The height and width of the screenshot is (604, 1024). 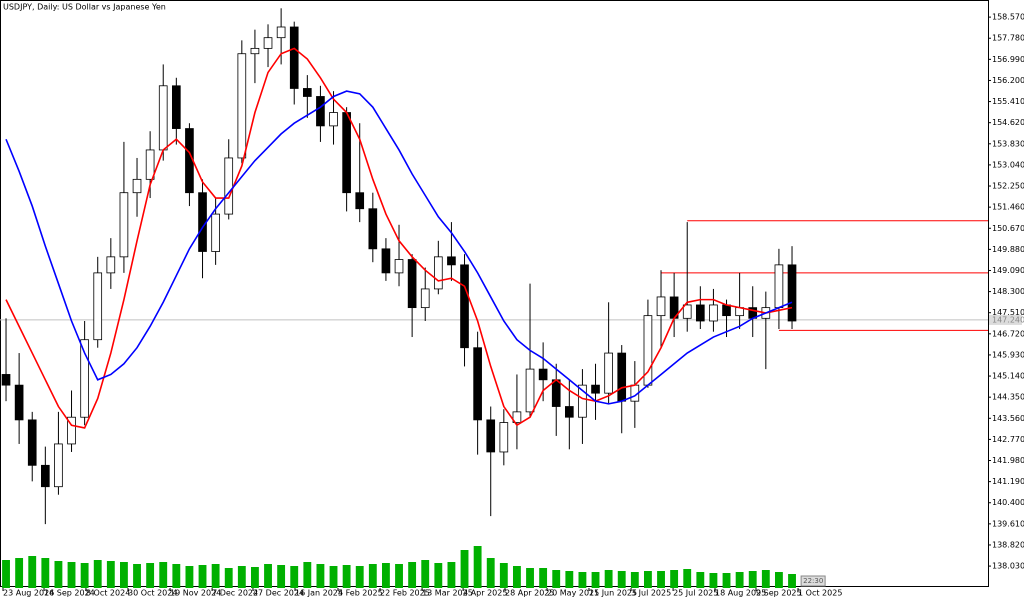 I want to click on y-tick-label: 152.250, so click(x=1008, y=186).